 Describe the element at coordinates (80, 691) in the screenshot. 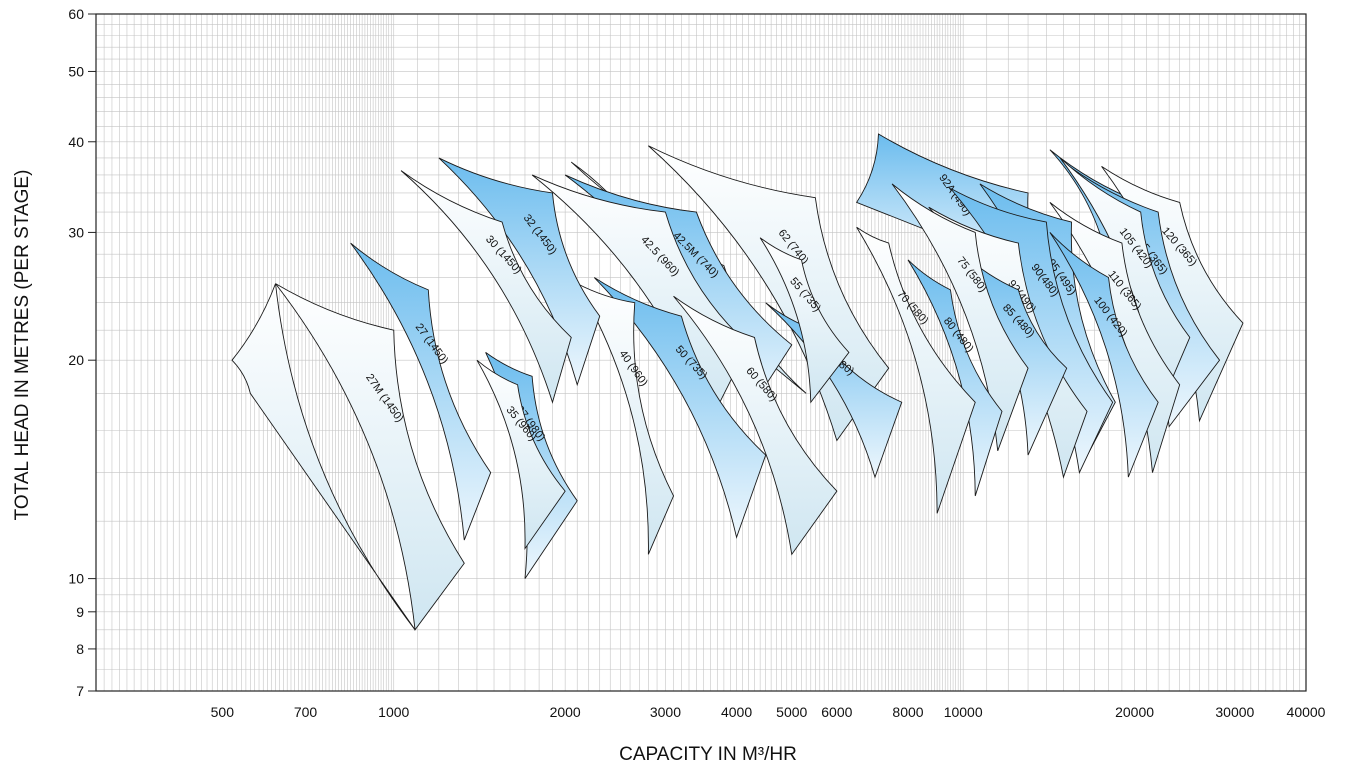

I see `y-tick-label: 7` at that location.